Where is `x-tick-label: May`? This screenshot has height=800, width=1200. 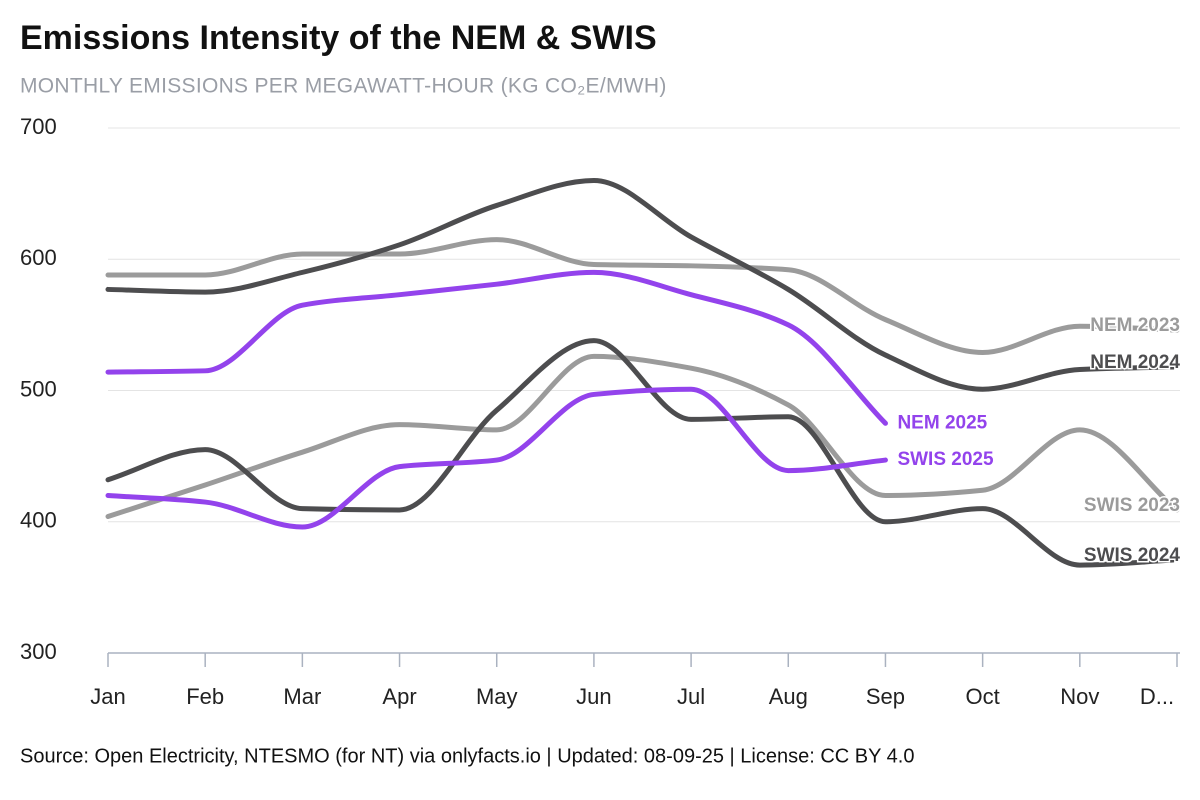 x-tick-label: May is located at coordinates (497, 696).